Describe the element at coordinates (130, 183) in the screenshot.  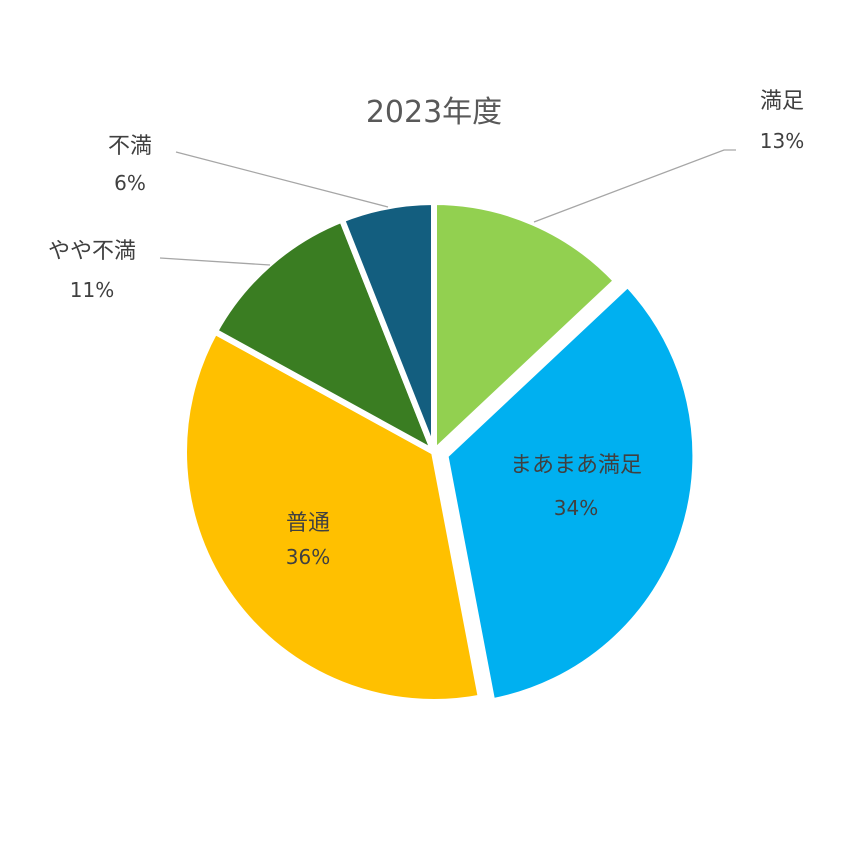
I see `slice-percent-5: 6%` at that location.